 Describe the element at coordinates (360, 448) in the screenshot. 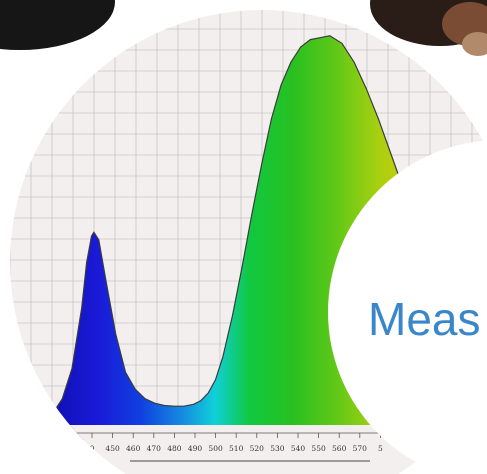

I see `x-tick-label: 570` at that location.